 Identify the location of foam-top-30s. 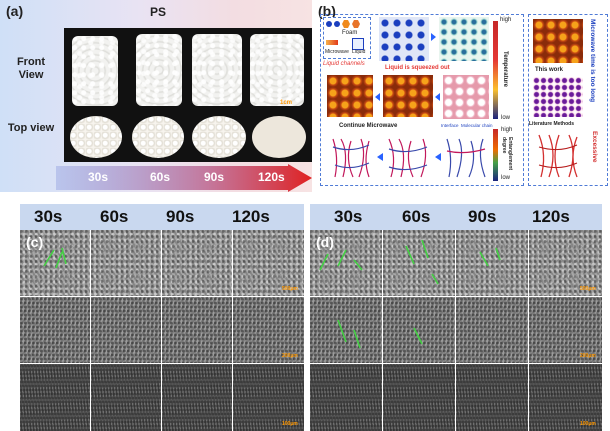
(96, 137).